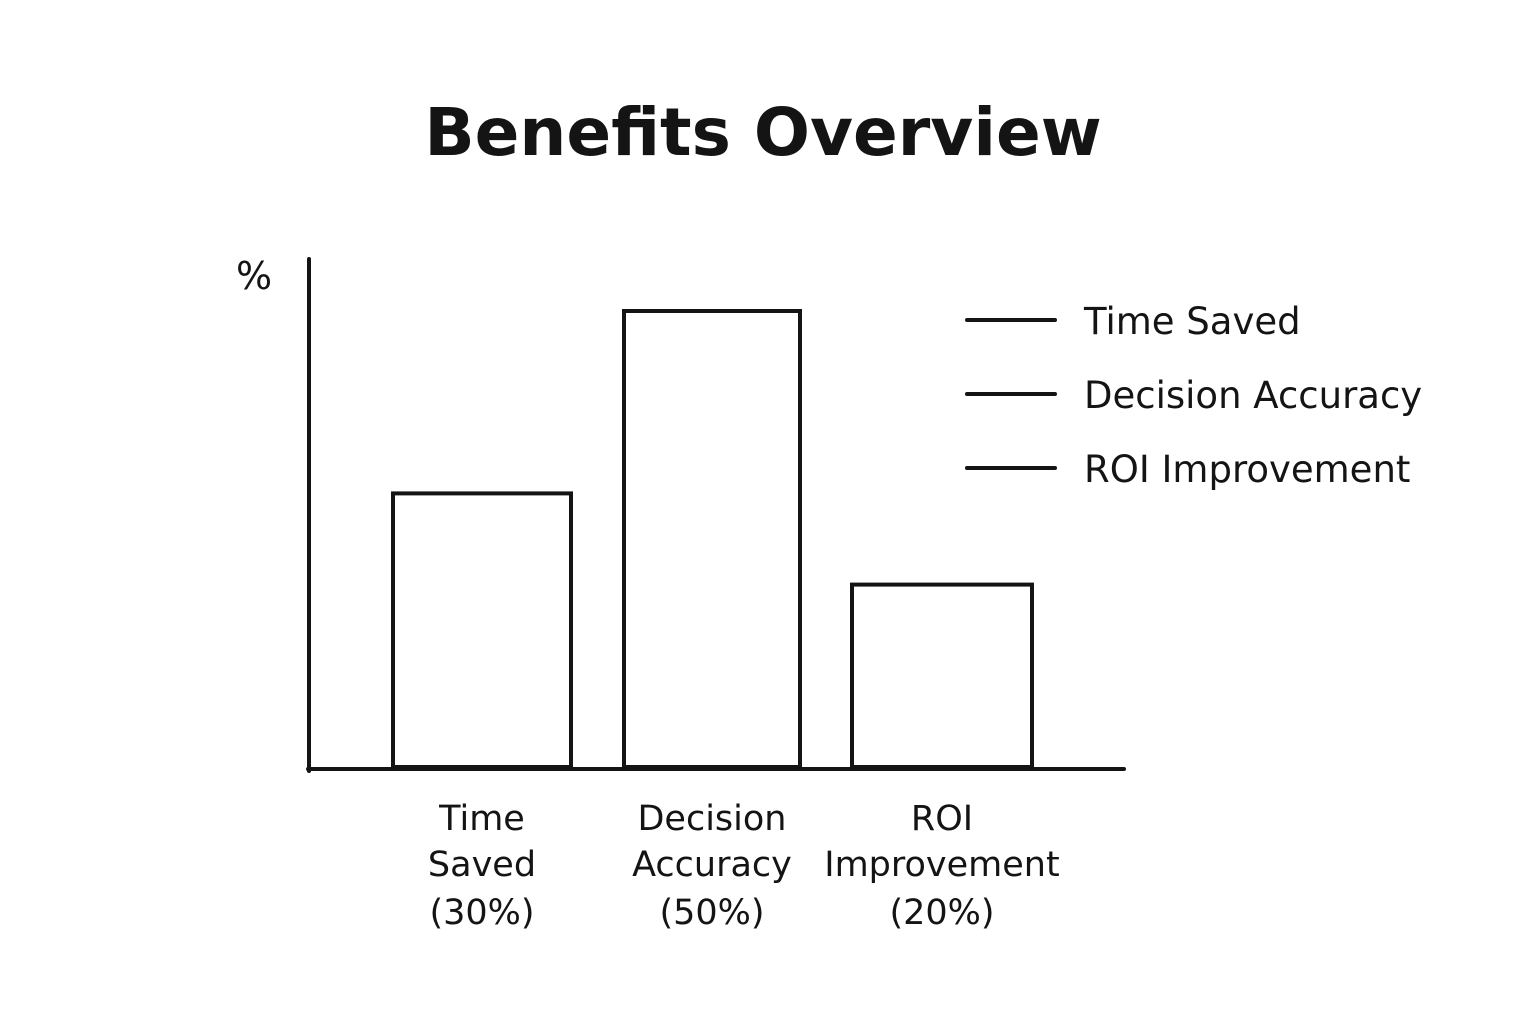  What do you see at coordinates (712, 865) in the screenshot?
I see `category-label-2-line-2: Accuracy` at bounding box center [712, 865].